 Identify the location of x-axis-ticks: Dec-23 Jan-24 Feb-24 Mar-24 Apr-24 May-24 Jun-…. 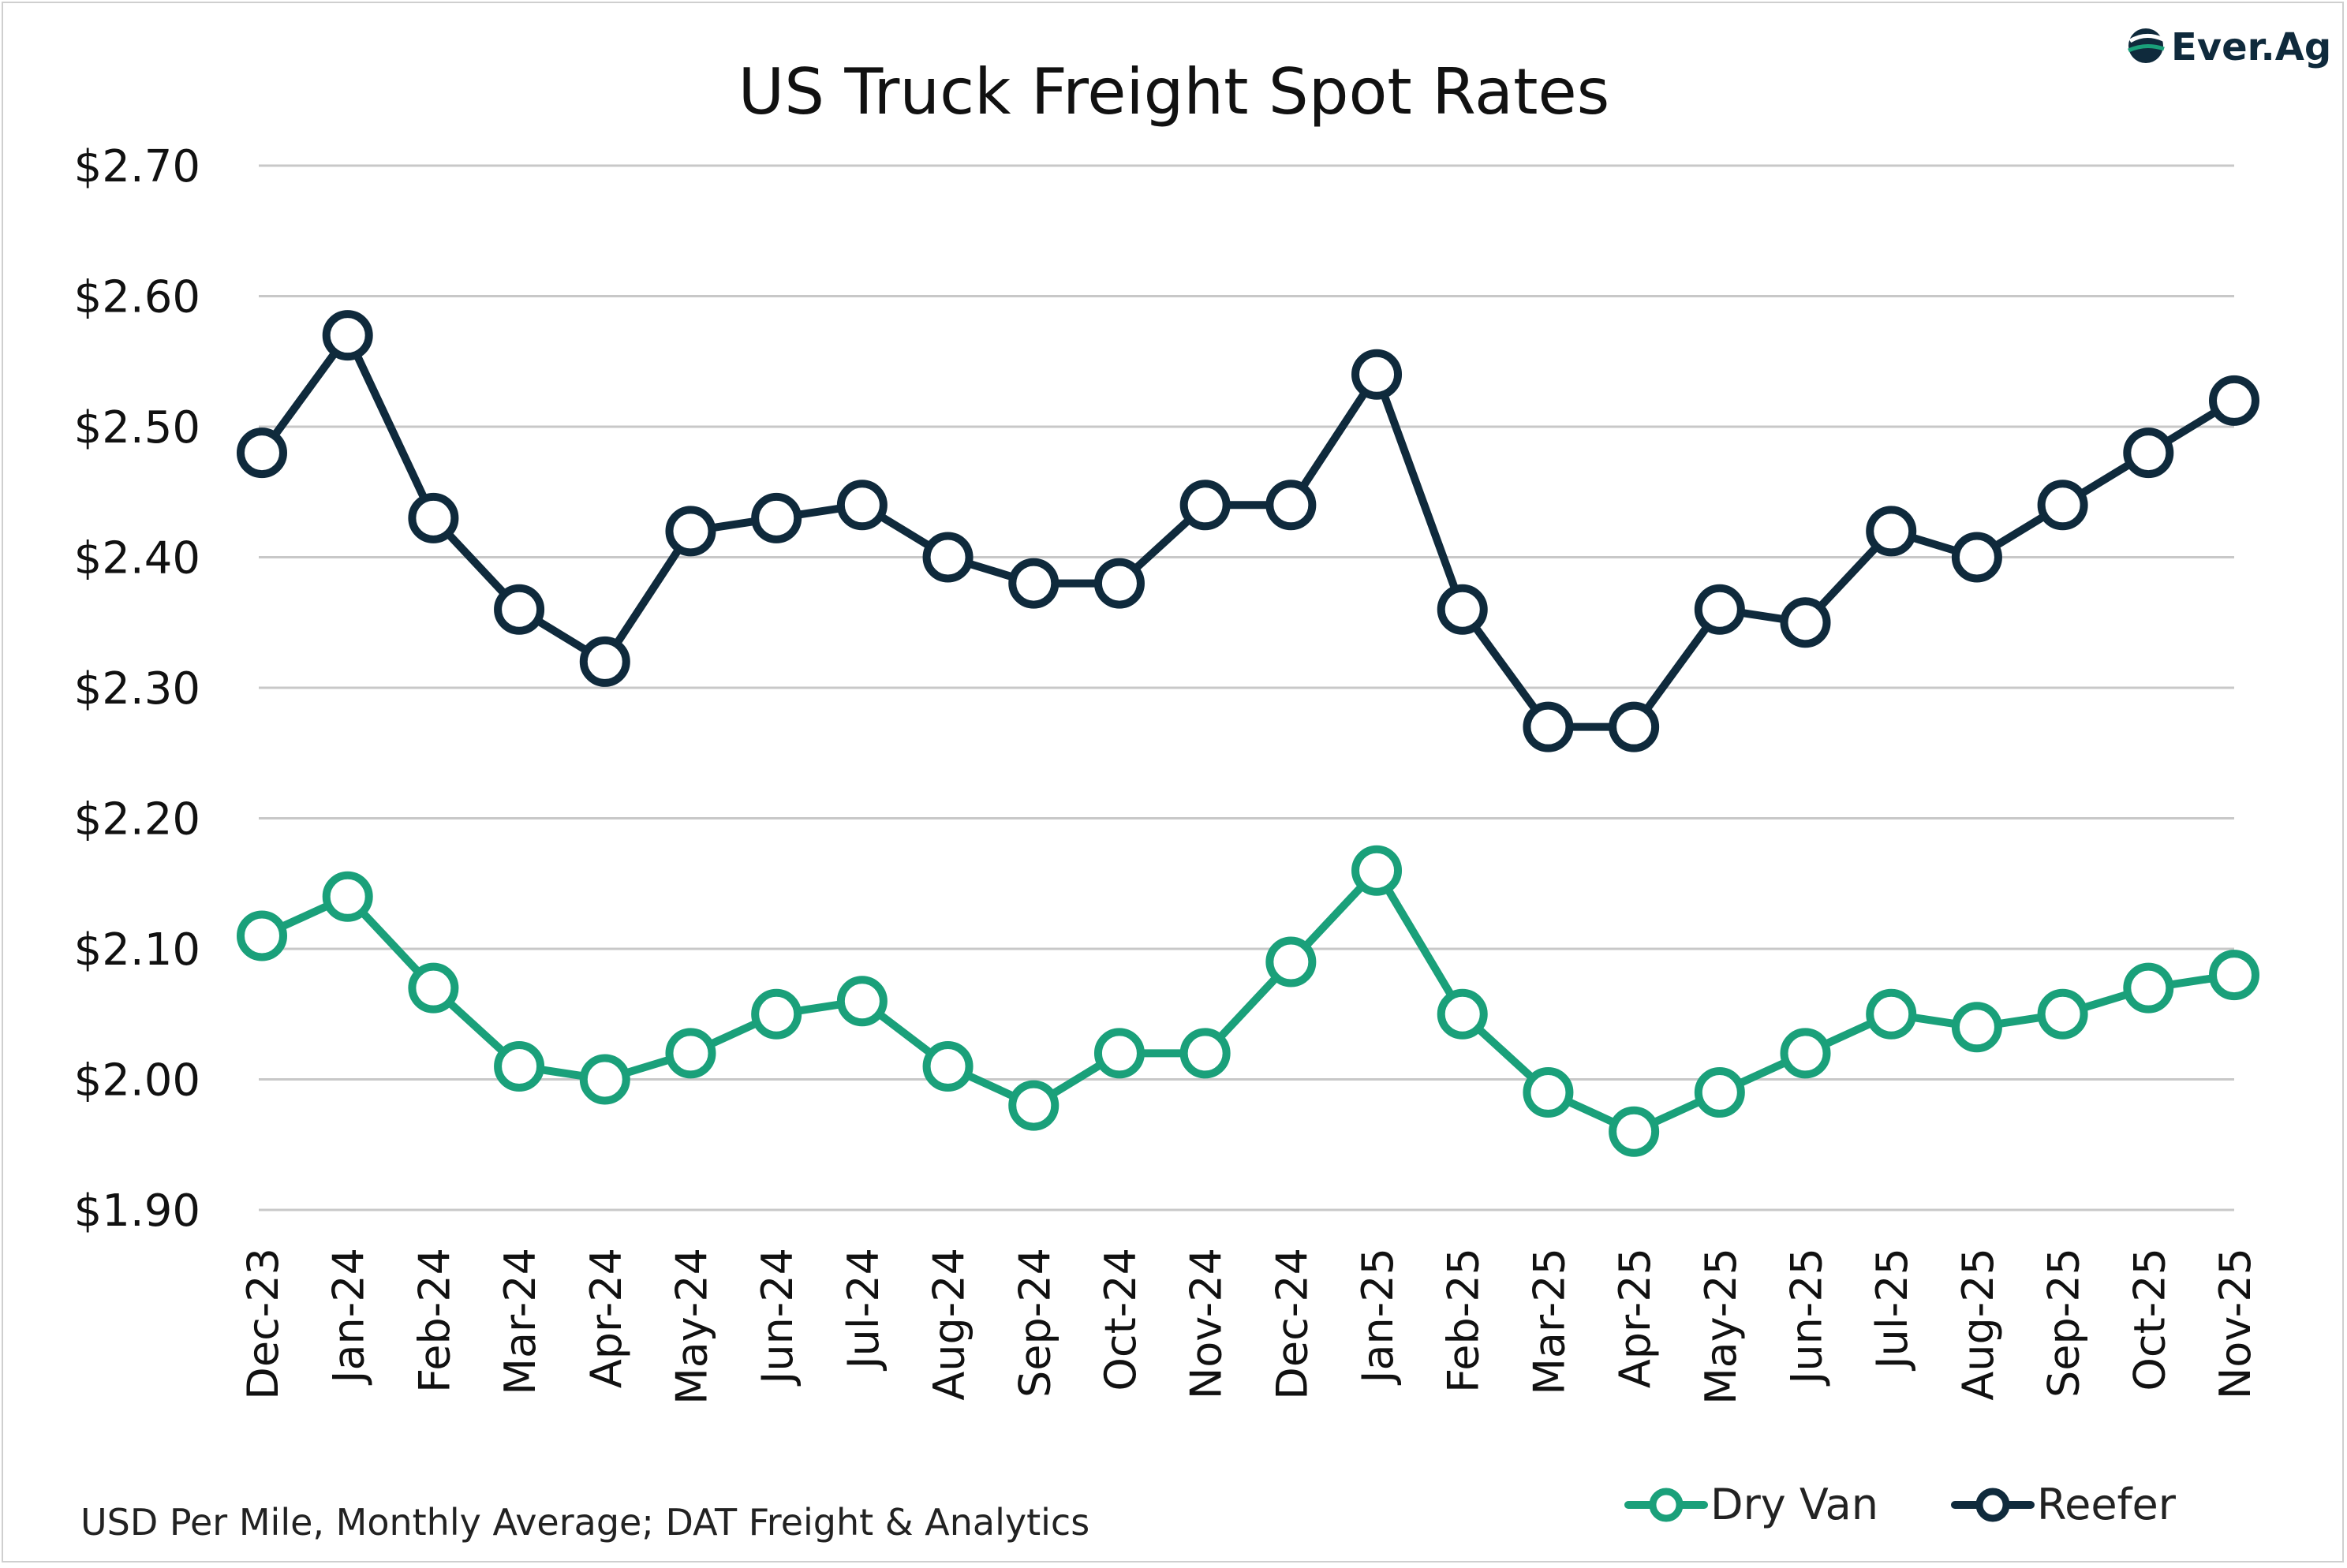
(1249, 1326).